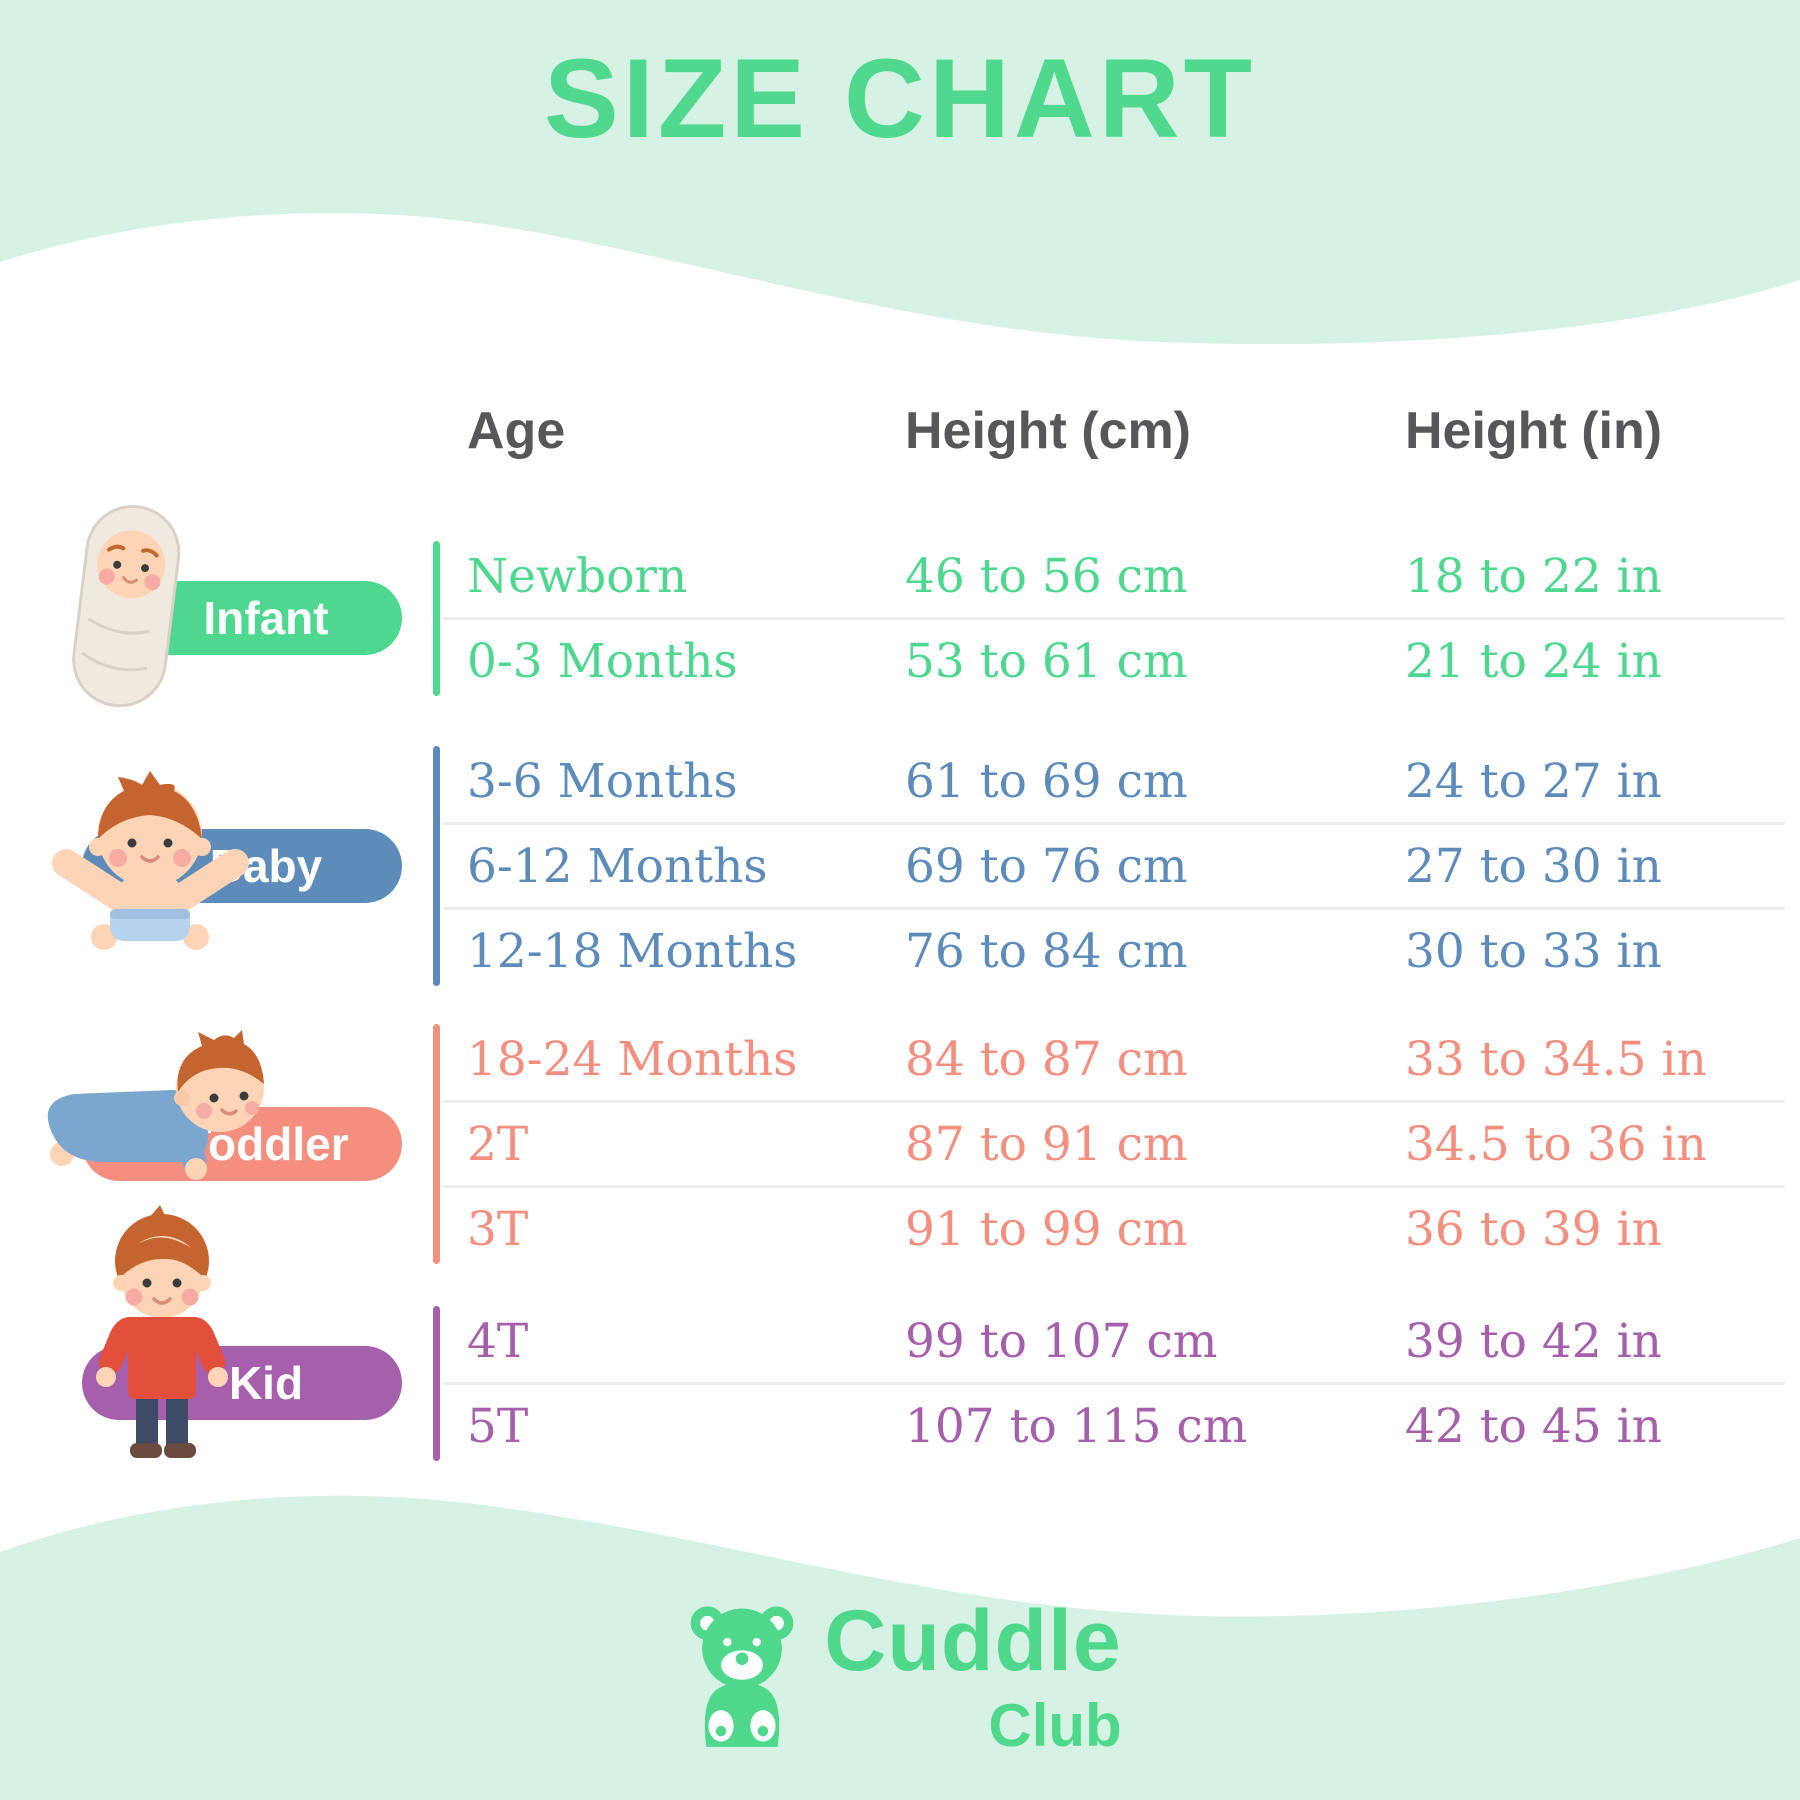 The height and width of the screenshot is (1800, 1800). What do you see at coordinates (266, 1383) in the screenshot?
I see `category-label: Kid` at bounding box center [266, 1383].